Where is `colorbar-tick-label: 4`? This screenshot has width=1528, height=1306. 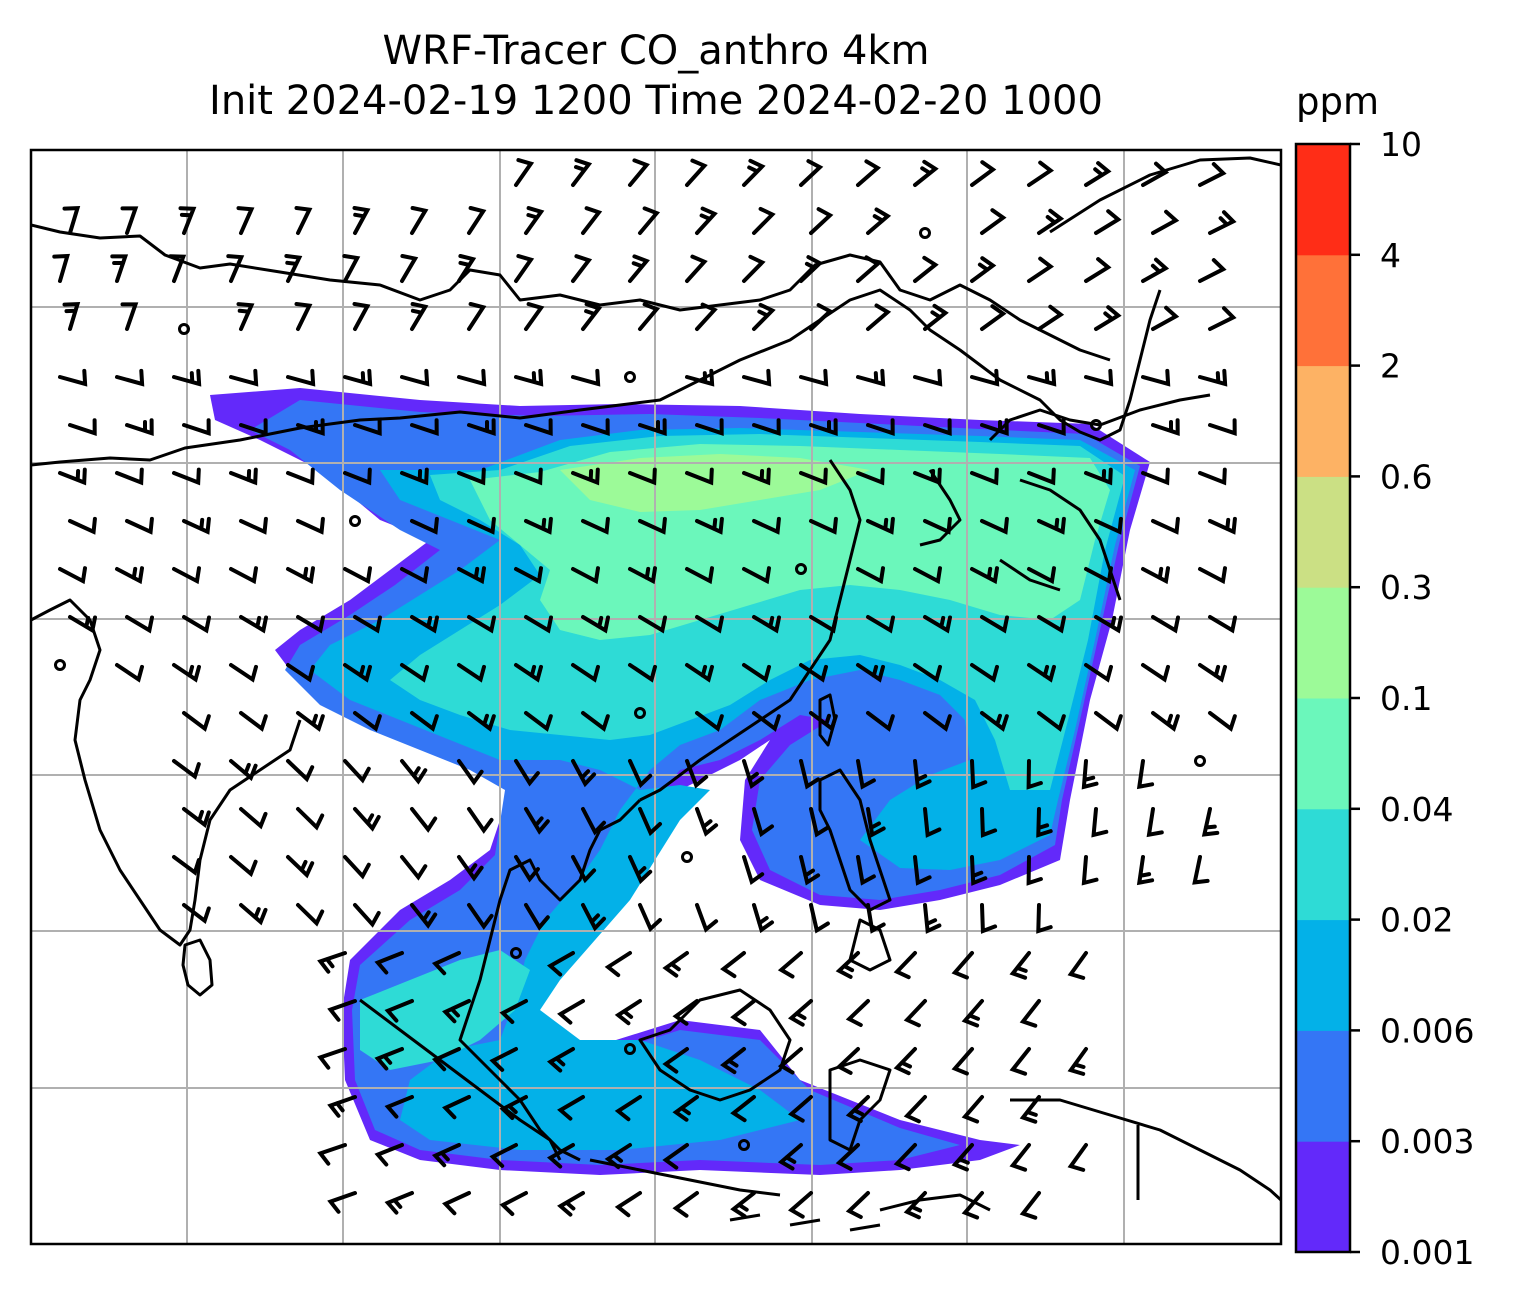
colorbar-tick-label: 4 is located at coordinates (1390, 255).